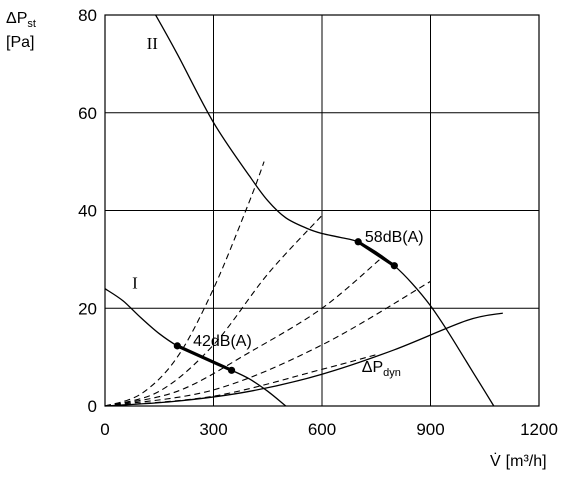 The width and height of the screenshot is (570, 477). What do you see at coordinates (213, 429) in the screenshot?
I see `x-tick-label: 300` at bounding box center [213, 429].